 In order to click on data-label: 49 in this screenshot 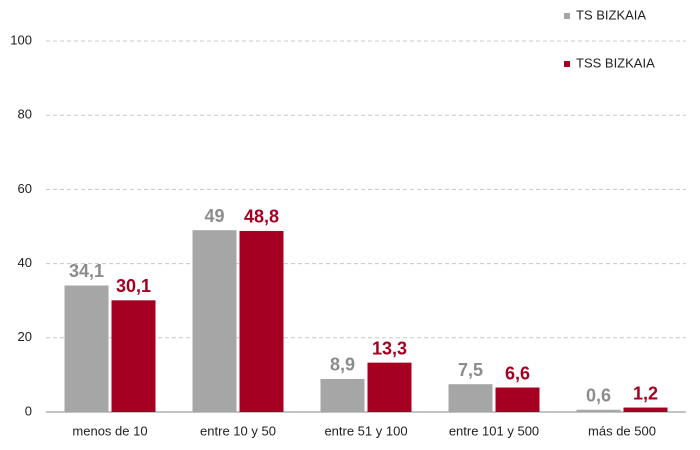, I will do `click(214, 216)`.